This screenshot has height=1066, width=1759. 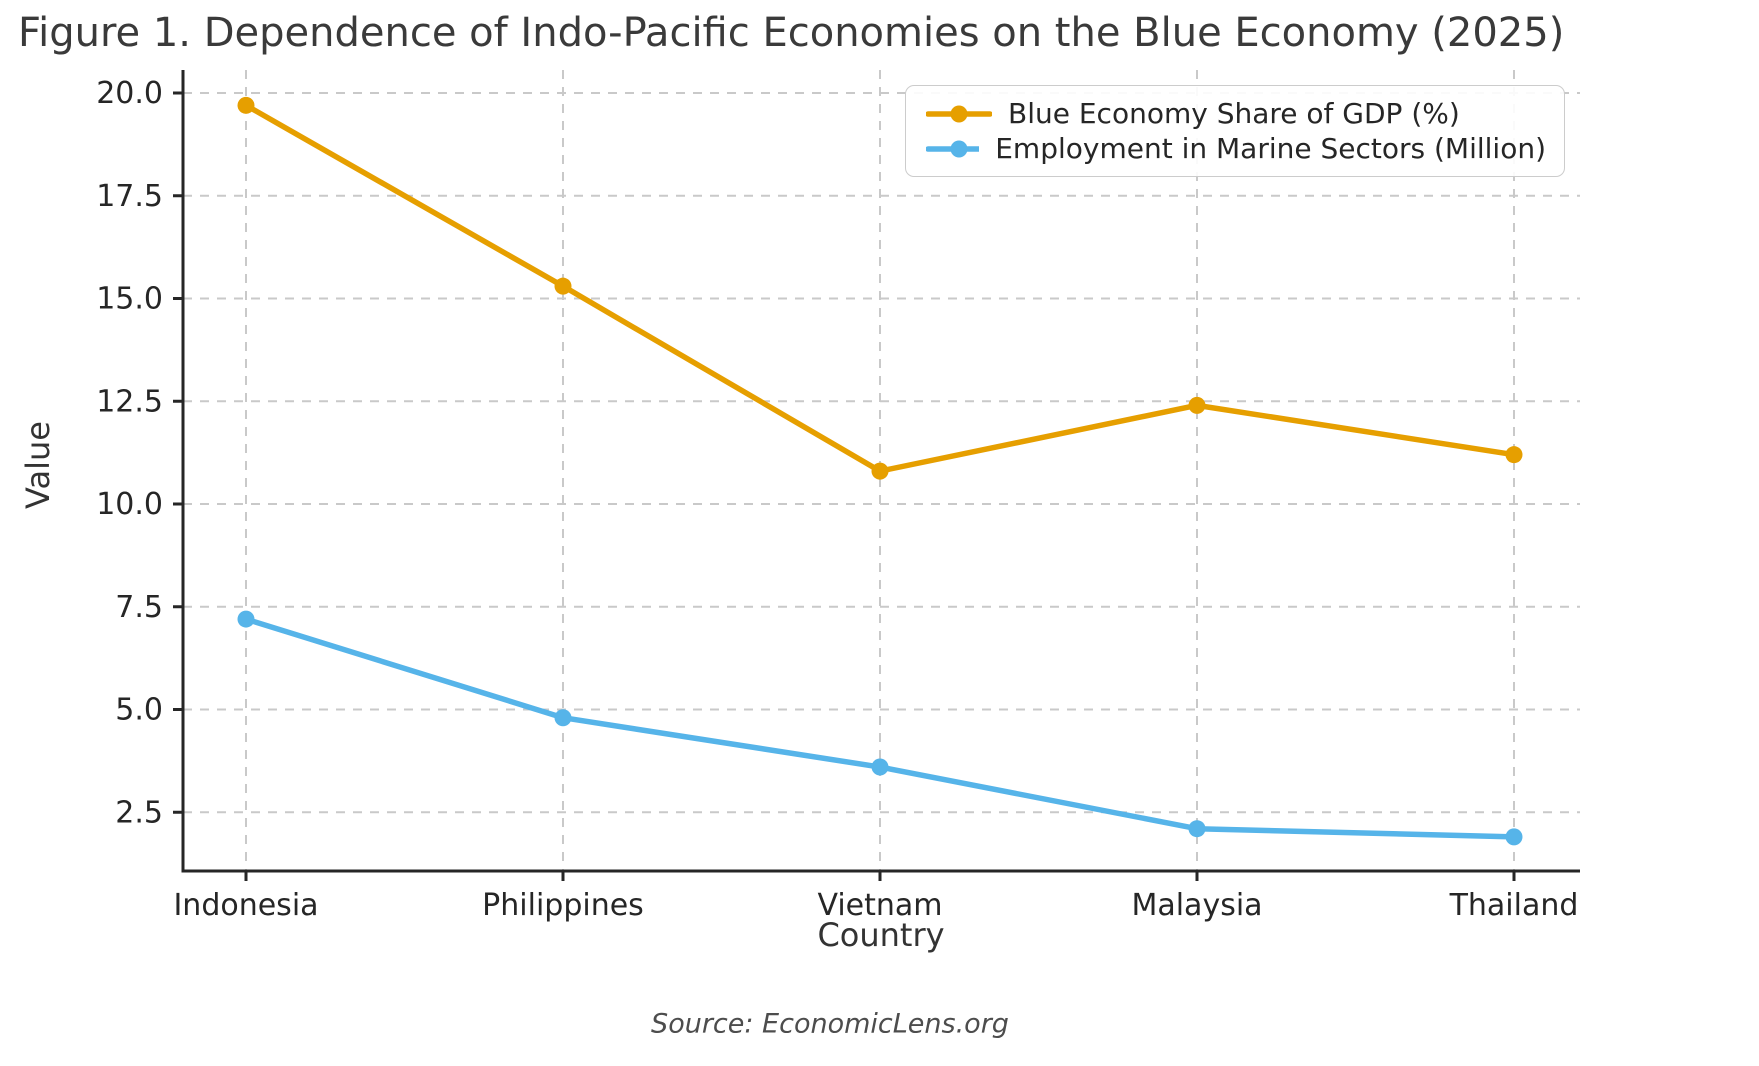 What do you see at coordinates (246, 619) in the screenshot?
I see `data-point-marine_employment-Indonesia` at bounding box center [246, 619].